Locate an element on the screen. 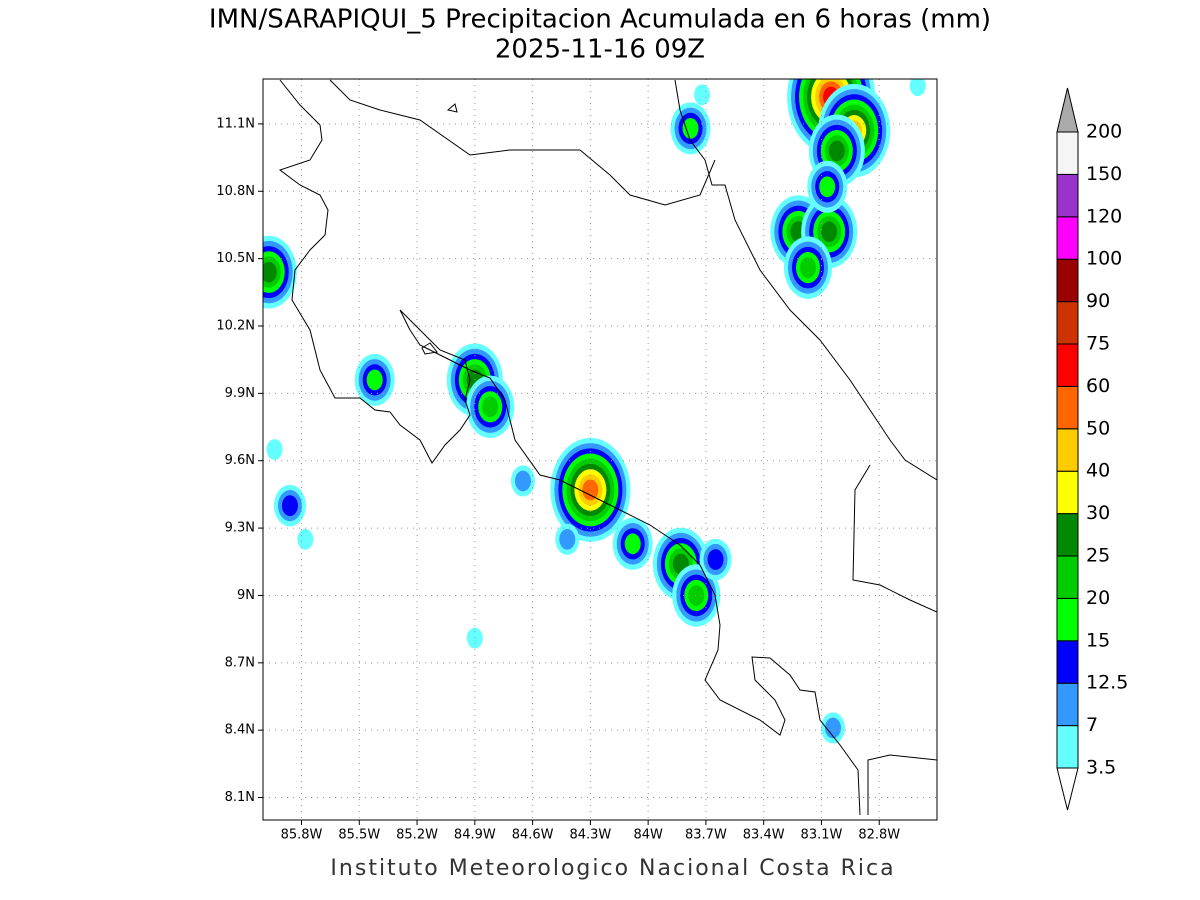 Image resolution: width=1200 pixels, height=900 pixels. colorbar-label: 120 is located at coordinates (1104, 216).